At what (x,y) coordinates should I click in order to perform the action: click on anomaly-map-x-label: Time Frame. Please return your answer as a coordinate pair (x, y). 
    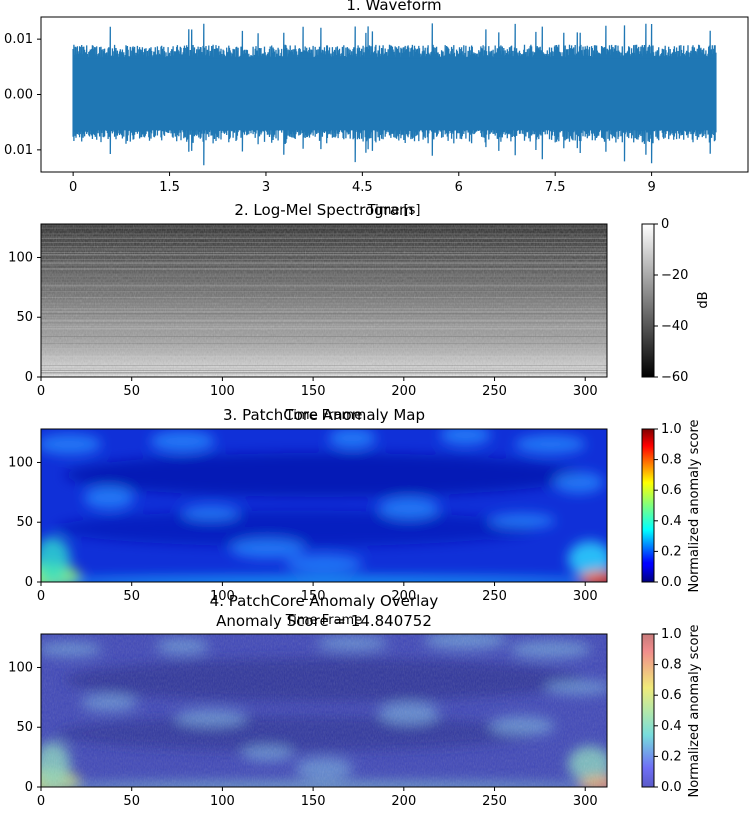
    Looking at the image, I should click on (323, 620).